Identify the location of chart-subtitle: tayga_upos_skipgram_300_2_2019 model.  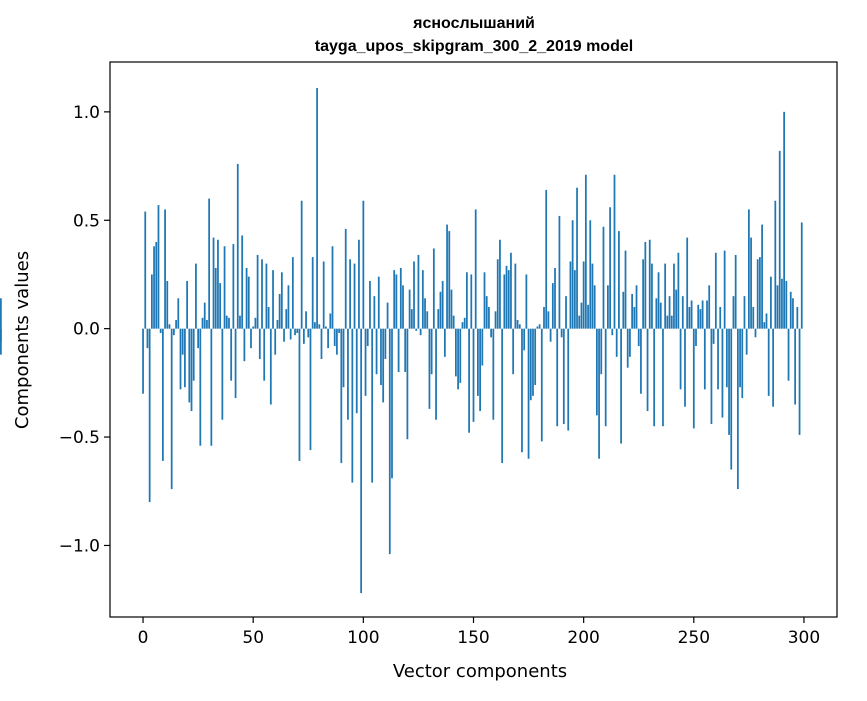
(474, 46).